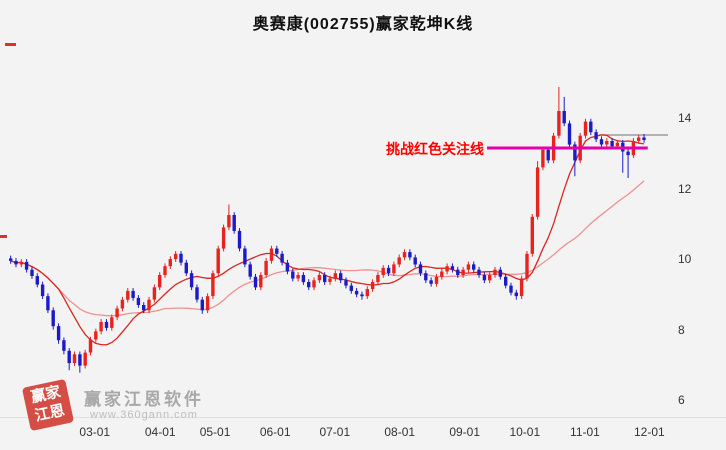 The width and height of the screenshot is (726, 450). I want to click on x-tick-label: 10-01, so click(525, 432).